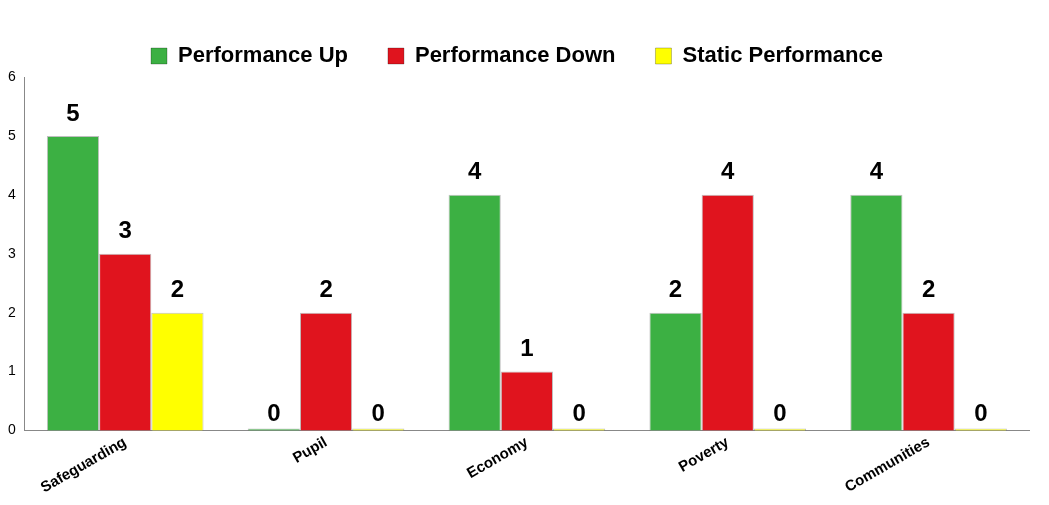  Describe the element at coordinates (11, 370) in the screenshot. I see `y-tick-label: 1` at that location.